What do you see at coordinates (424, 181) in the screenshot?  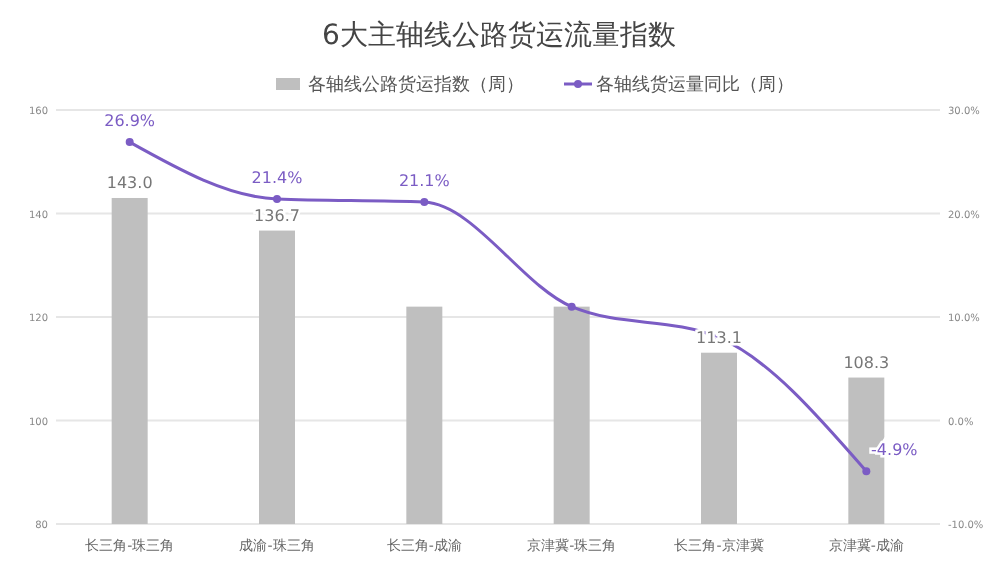 I see `data-label: 21.1%` at bounding box center [424, 181].